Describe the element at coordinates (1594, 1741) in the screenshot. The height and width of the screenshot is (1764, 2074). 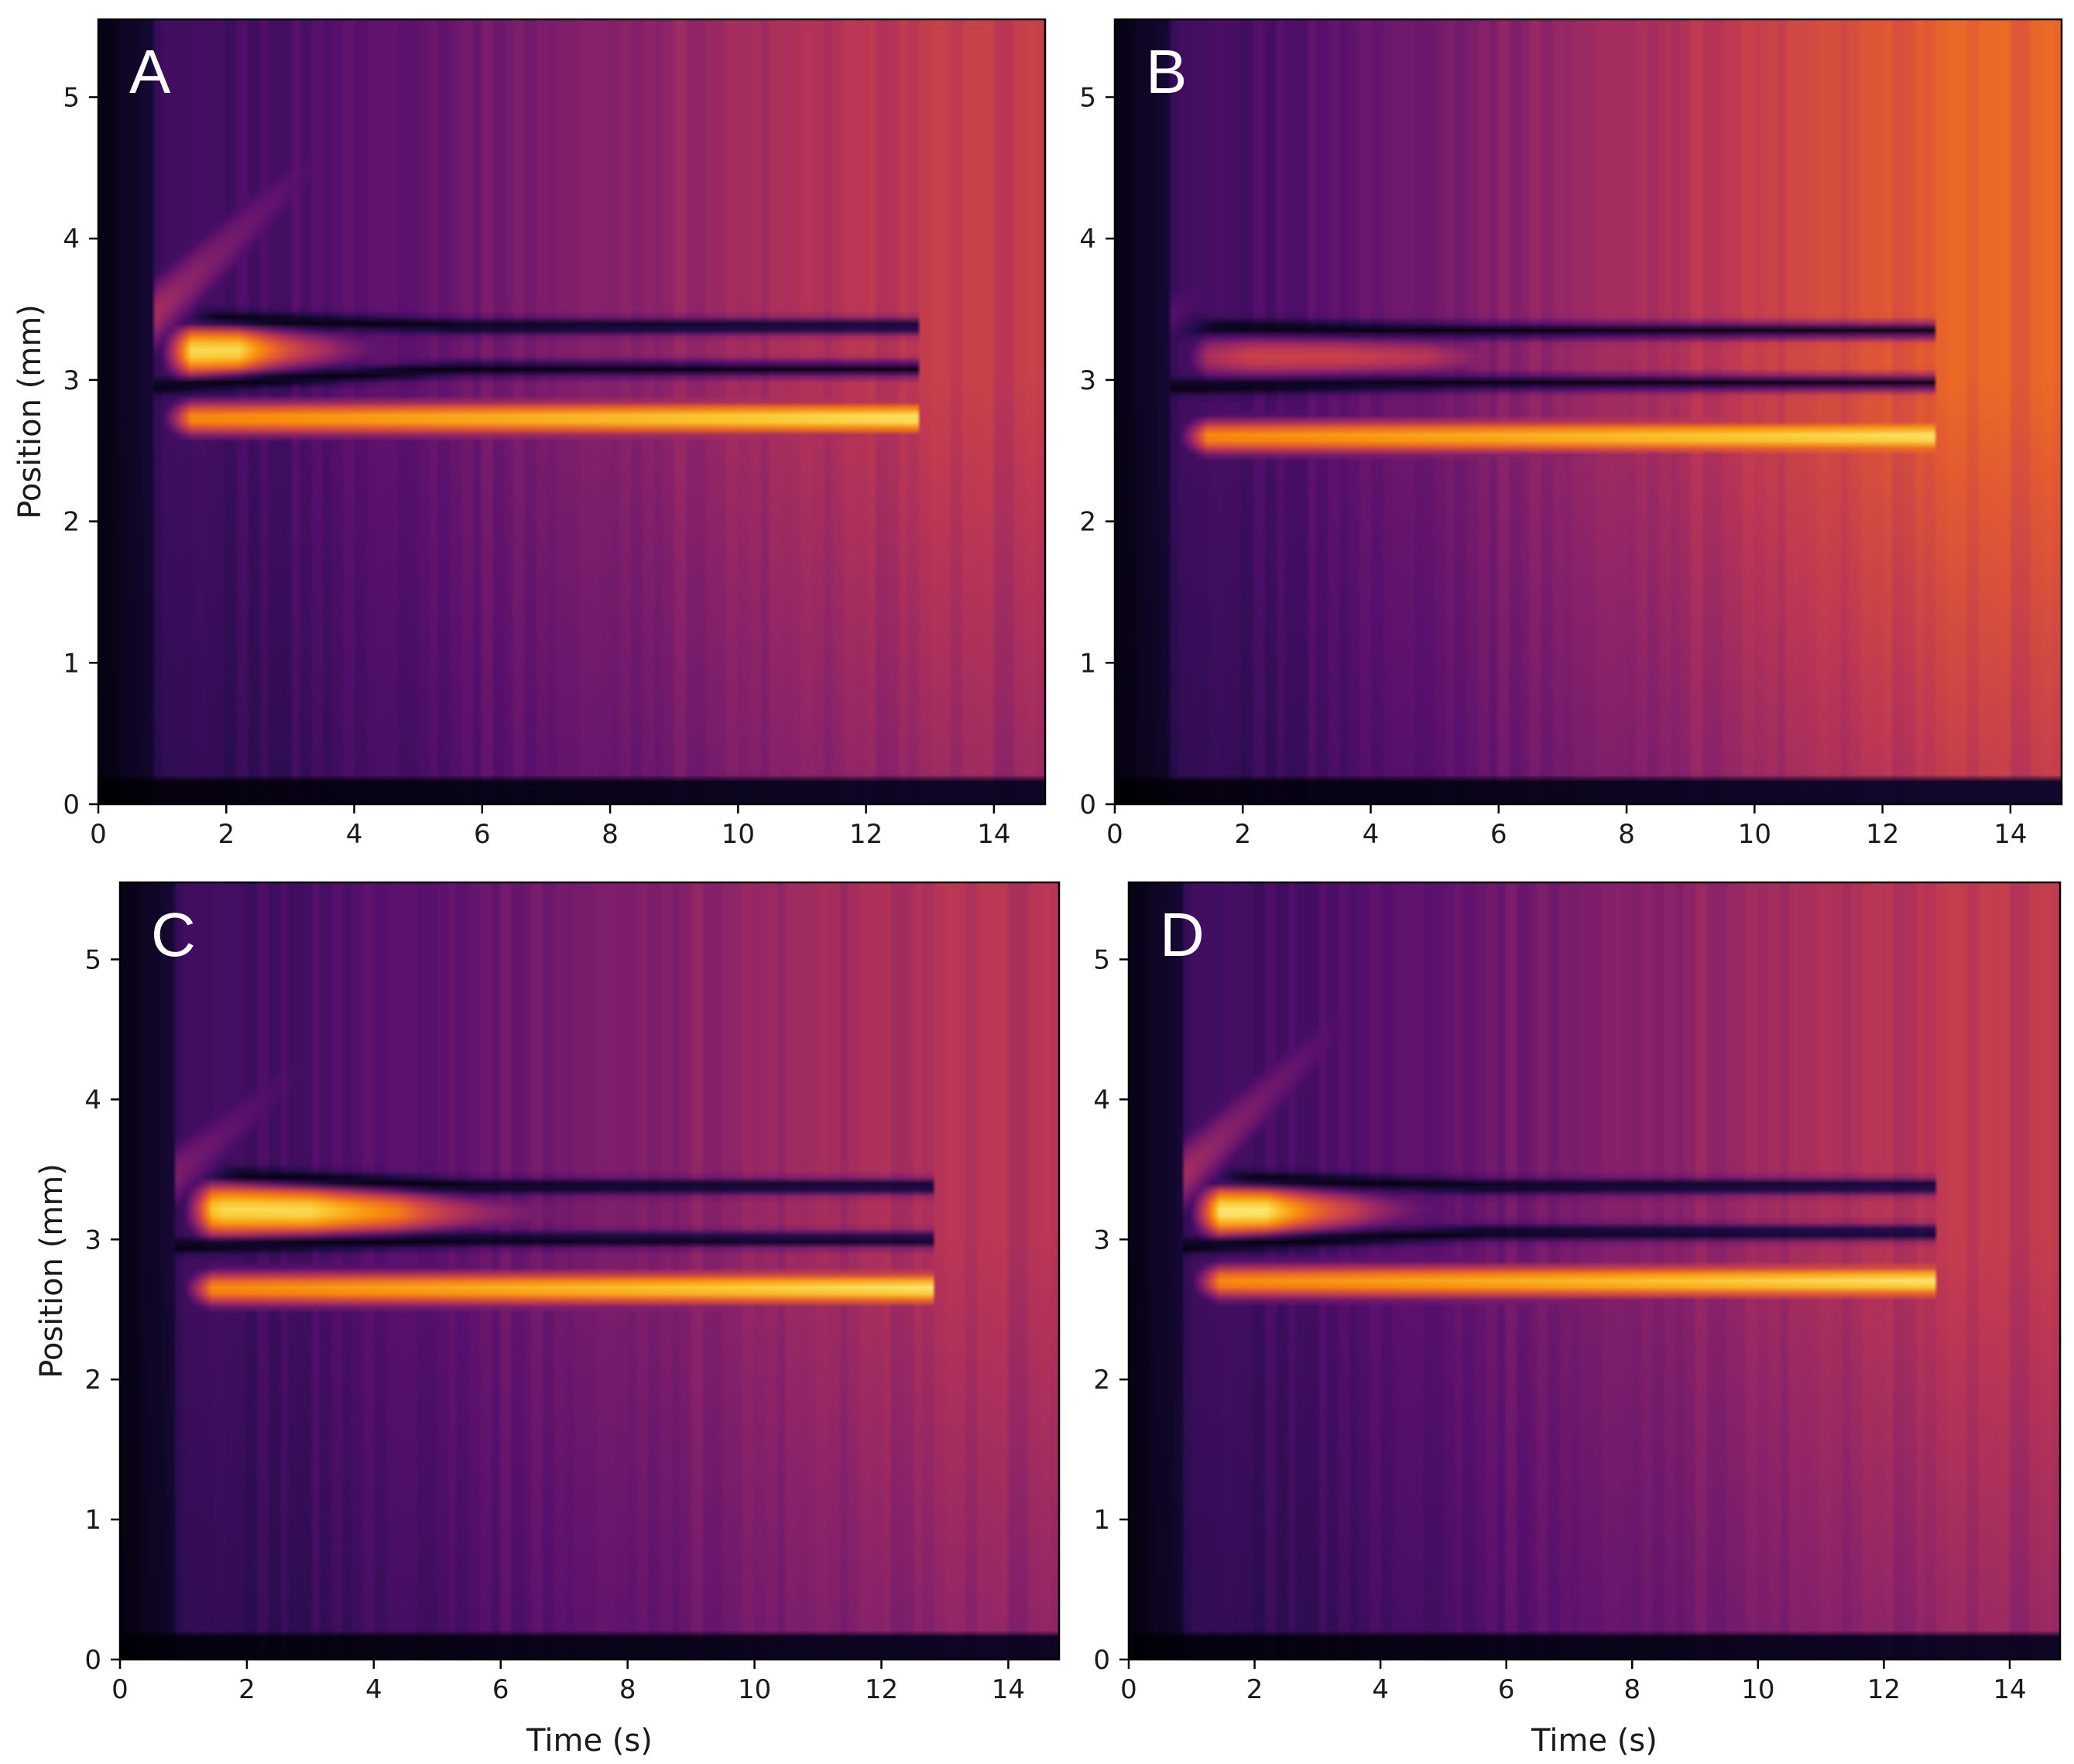
I see `x-axis-title-d: Time (s)` at that location.